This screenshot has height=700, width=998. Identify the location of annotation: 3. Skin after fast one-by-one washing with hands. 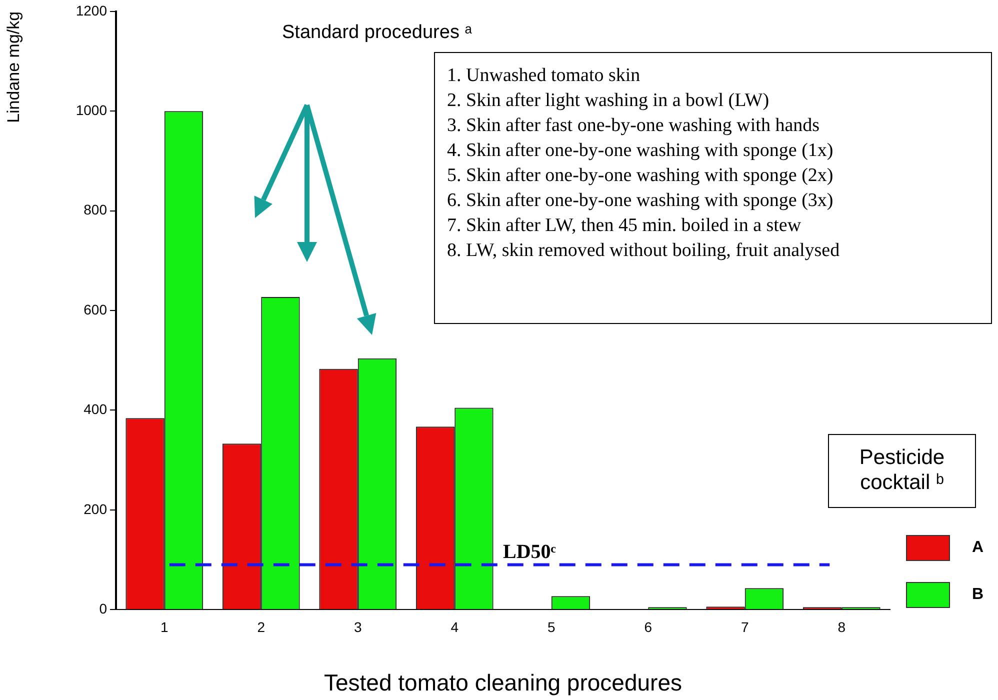
(634, 126).